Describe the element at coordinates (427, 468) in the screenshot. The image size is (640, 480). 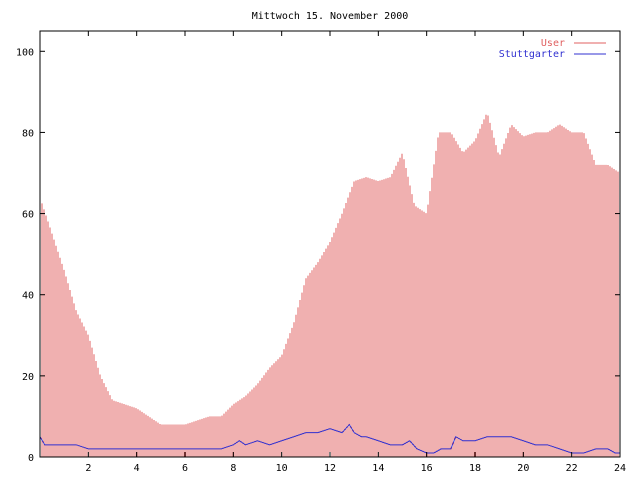
I see `x-tick-label: 16` at that location.